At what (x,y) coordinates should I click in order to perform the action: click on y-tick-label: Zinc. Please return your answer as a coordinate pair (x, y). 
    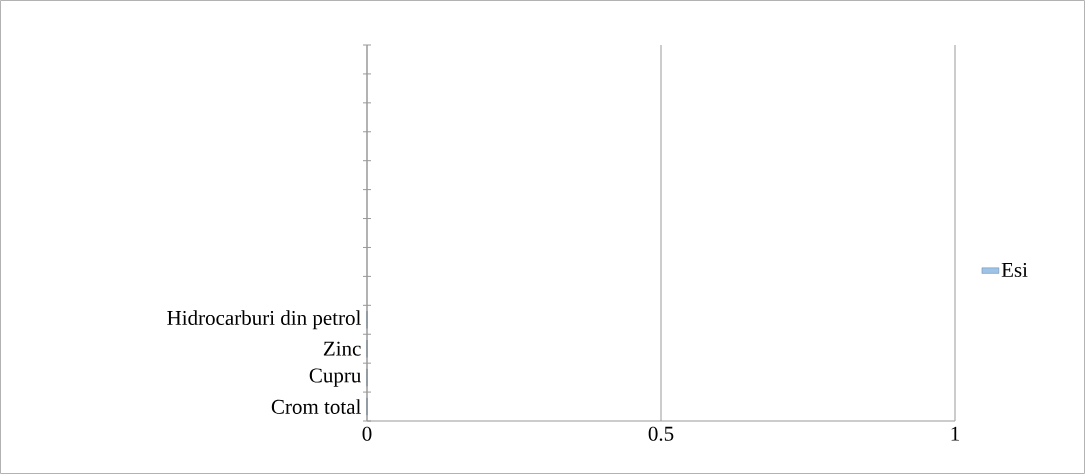
    Looking at the image, I should click on (342, 348).